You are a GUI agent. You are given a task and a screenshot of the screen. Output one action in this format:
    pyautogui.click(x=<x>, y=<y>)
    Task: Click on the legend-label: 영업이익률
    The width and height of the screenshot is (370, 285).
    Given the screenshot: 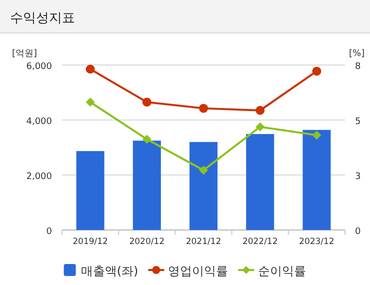 What is the action you would take?
    pyautogui.click(x=198, y=271)
    